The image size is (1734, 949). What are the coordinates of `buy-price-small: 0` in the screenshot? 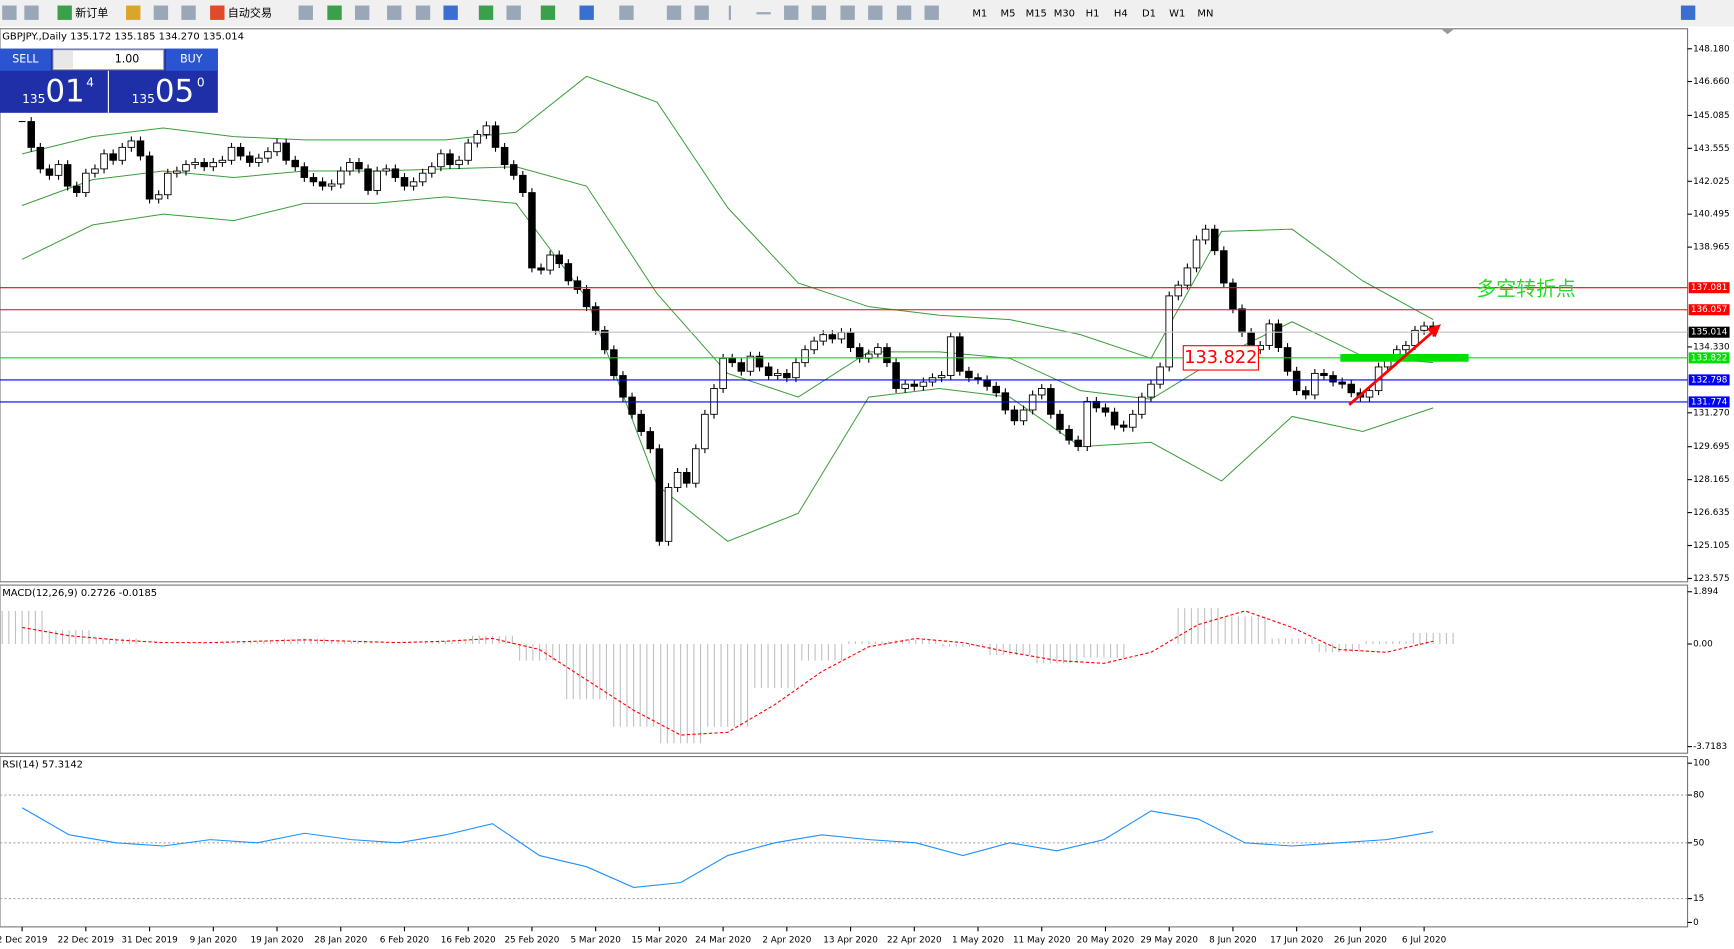 It's located at (201, 82).